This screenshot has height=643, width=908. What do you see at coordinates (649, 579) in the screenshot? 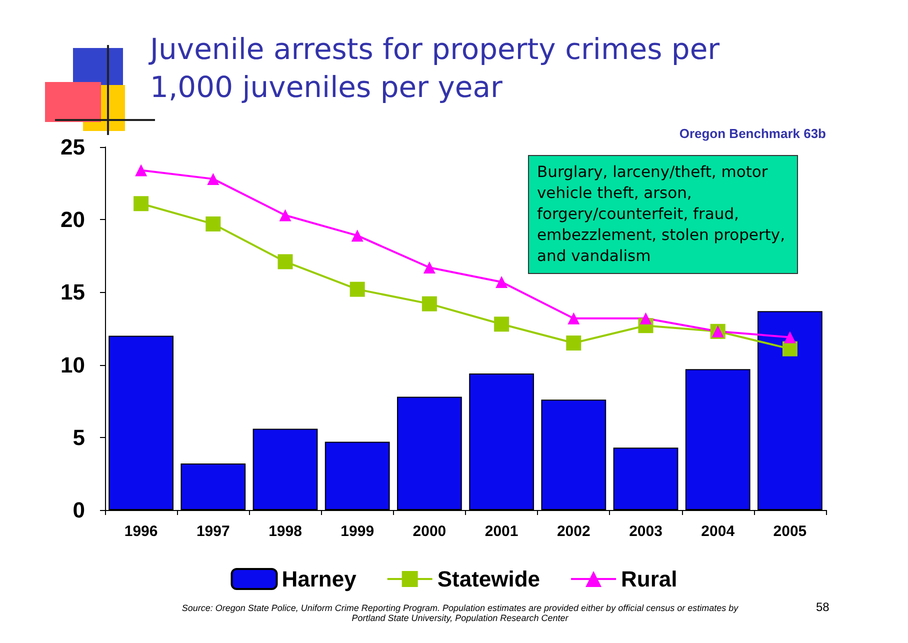
I see `legend-label: Rural` at bounding box center [649, 579].